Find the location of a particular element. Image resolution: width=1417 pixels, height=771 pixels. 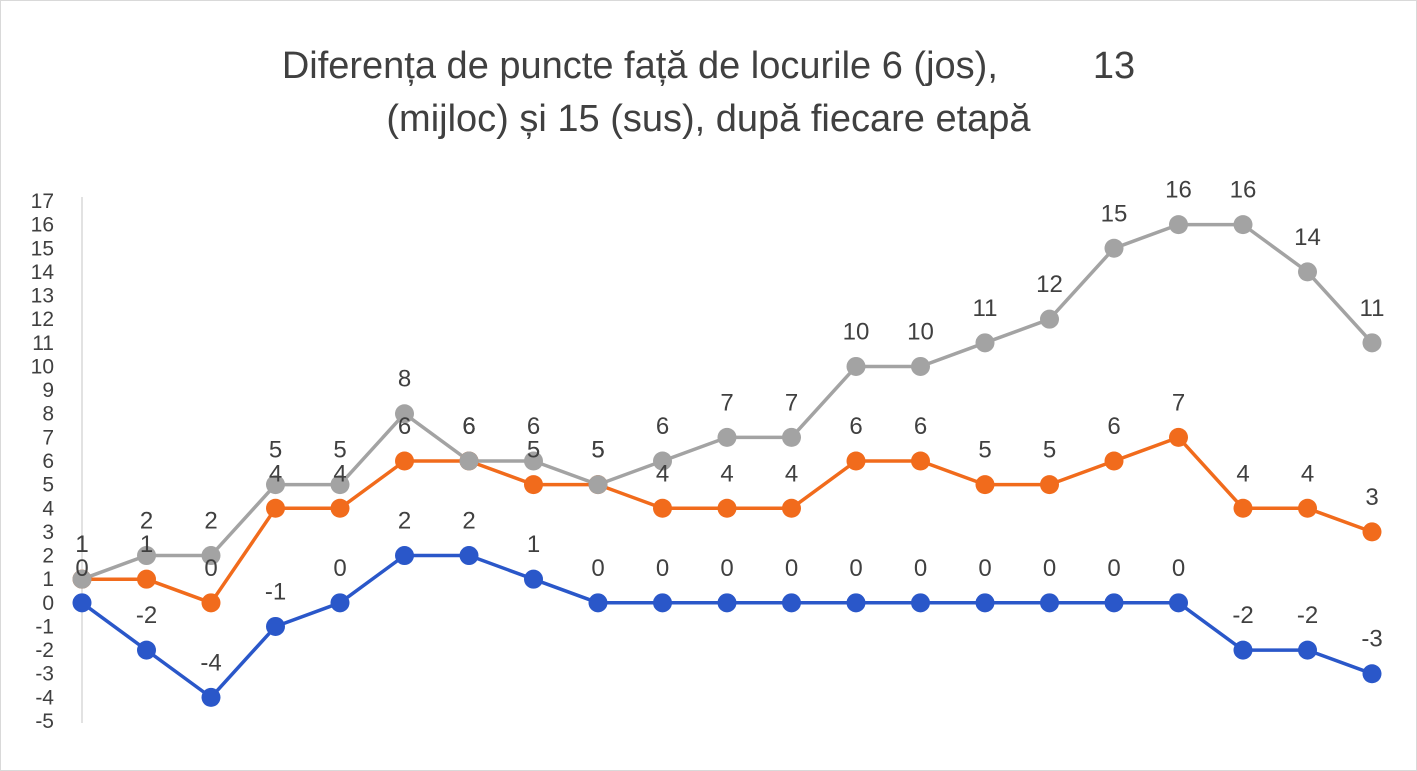

data-label: 10 is located at coordinates (856, 331).